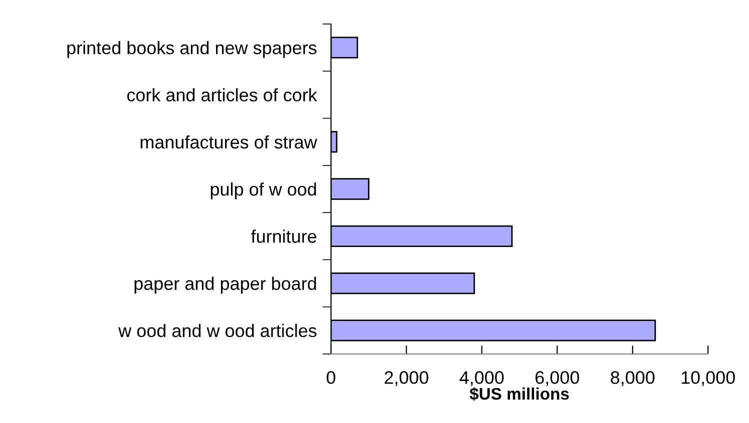 The height and width of the screenshot is (423, 749). Describe the element at coordinates (225, 285) in the screenshot. I see `y-tick-label: paper and paper board` at that location.